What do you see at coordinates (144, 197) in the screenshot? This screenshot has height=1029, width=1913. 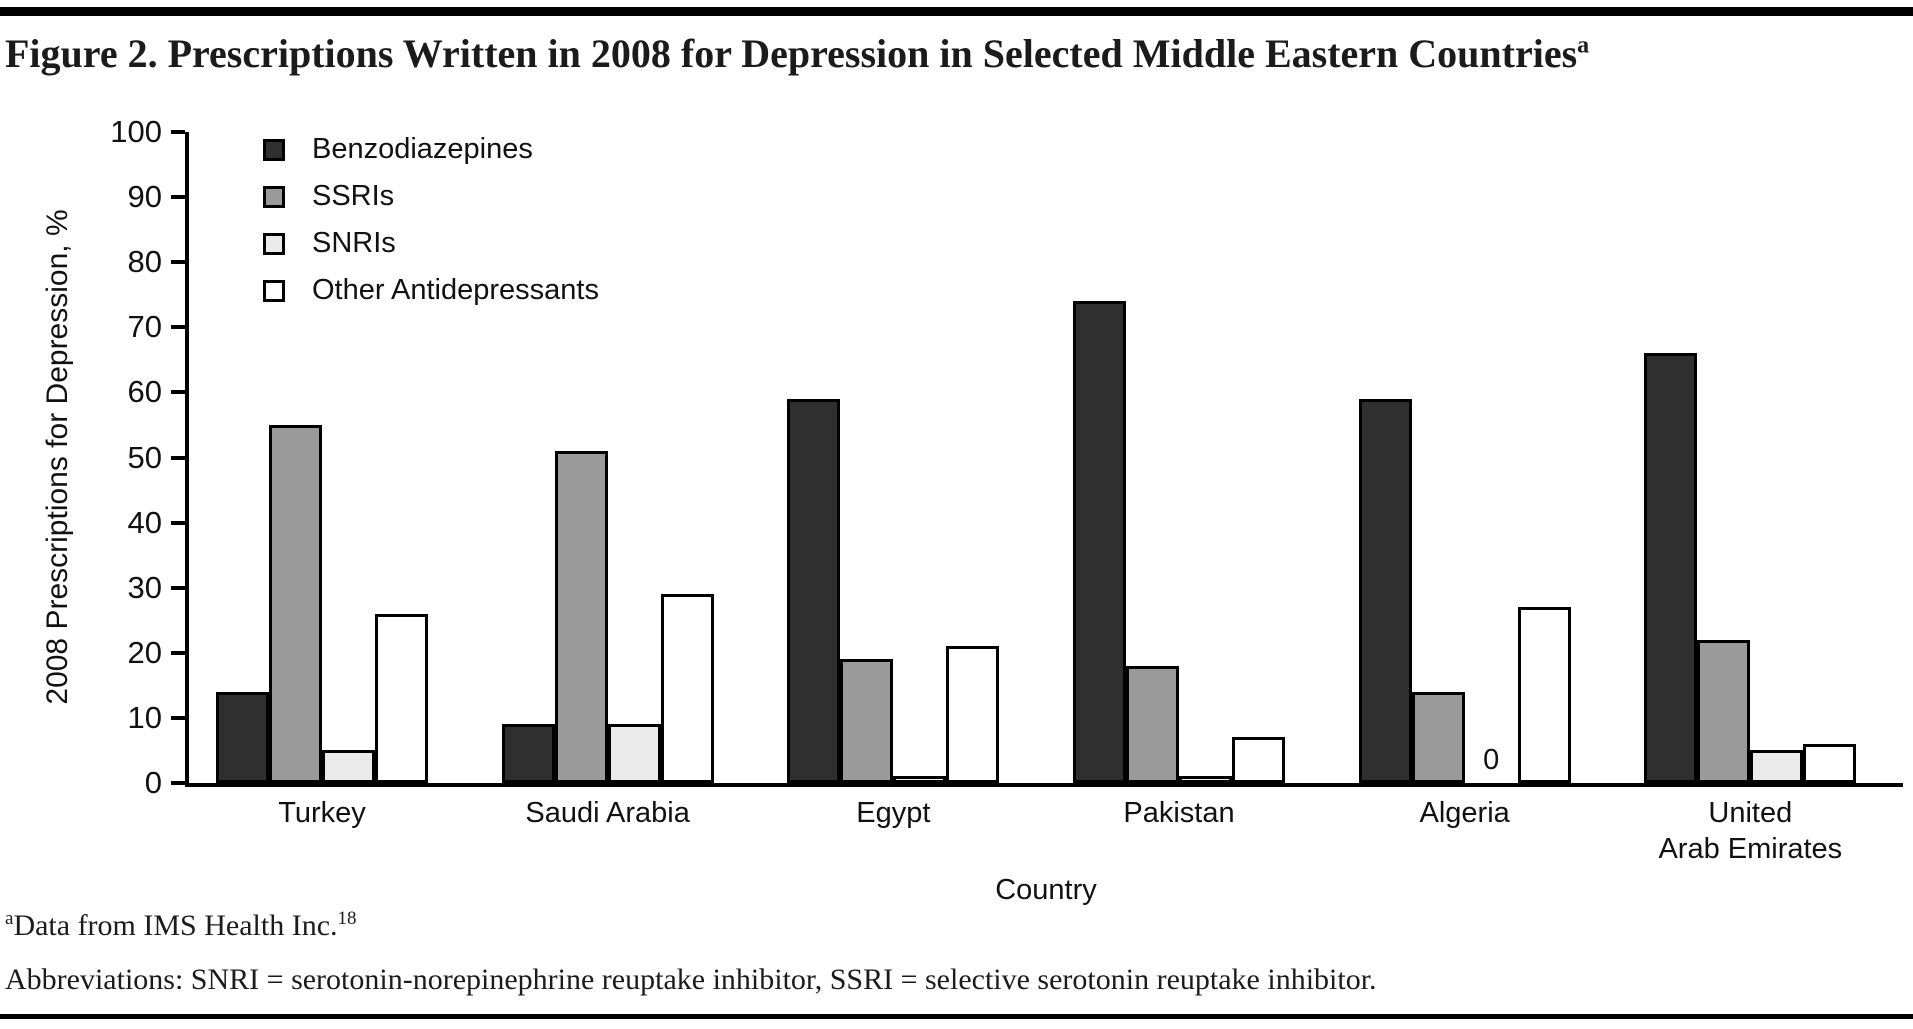 I see `y-tick-label-90: 90` at bounding box center [144, 197].